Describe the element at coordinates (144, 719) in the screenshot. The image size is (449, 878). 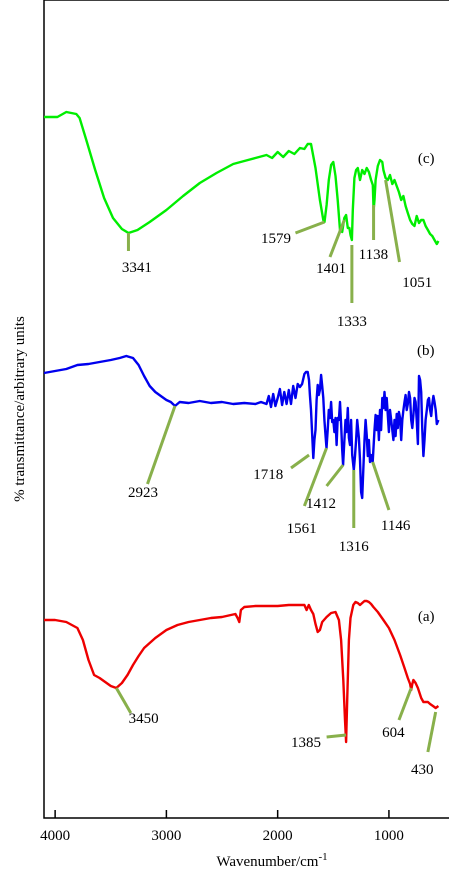
I see `peak-label-3450: 3450` at that location.